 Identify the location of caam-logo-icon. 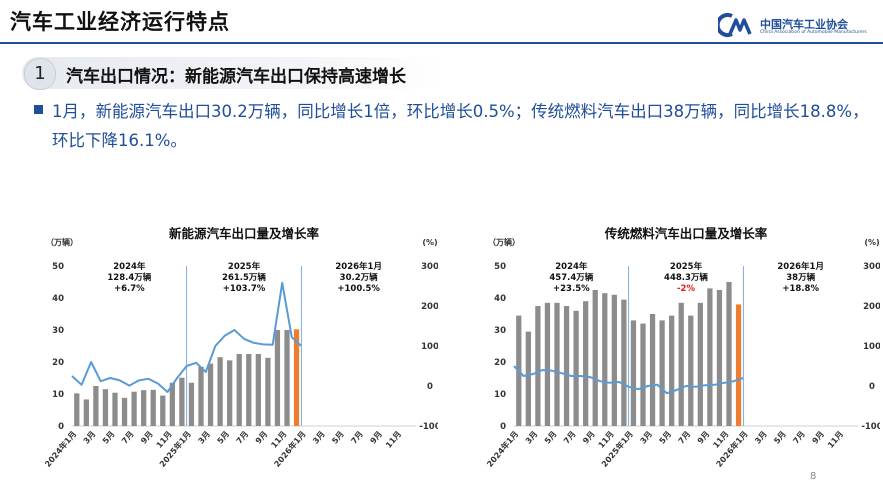
(735, 25).